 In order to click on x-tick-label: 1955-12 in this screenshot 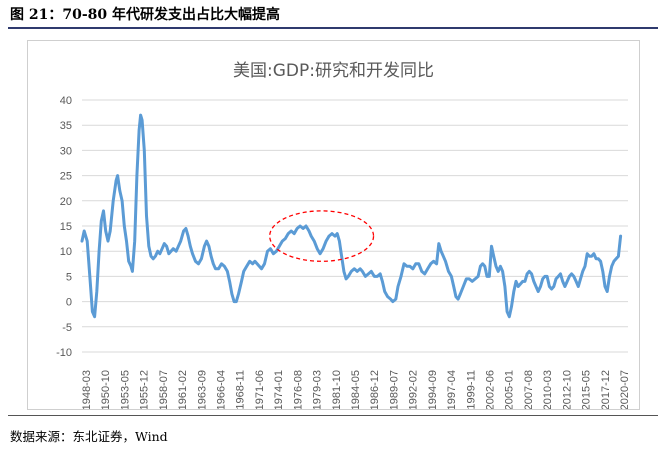, I will do `click(145, 389)`.